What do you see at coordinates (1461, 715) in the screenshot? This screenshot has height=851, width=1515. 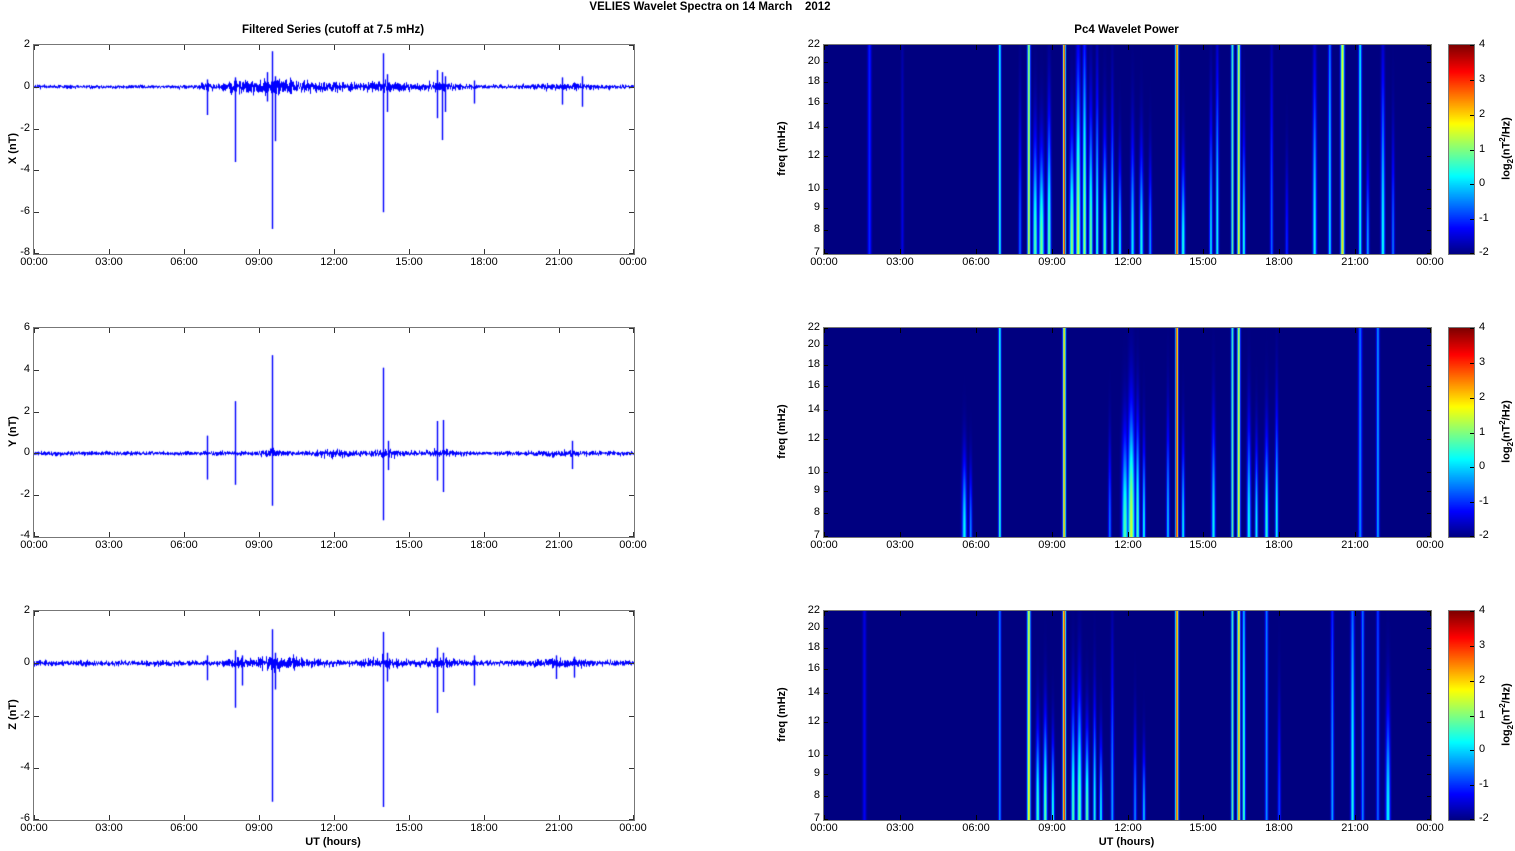 I see `colorbar-z-gradient` at bounding box center [1461, 715].